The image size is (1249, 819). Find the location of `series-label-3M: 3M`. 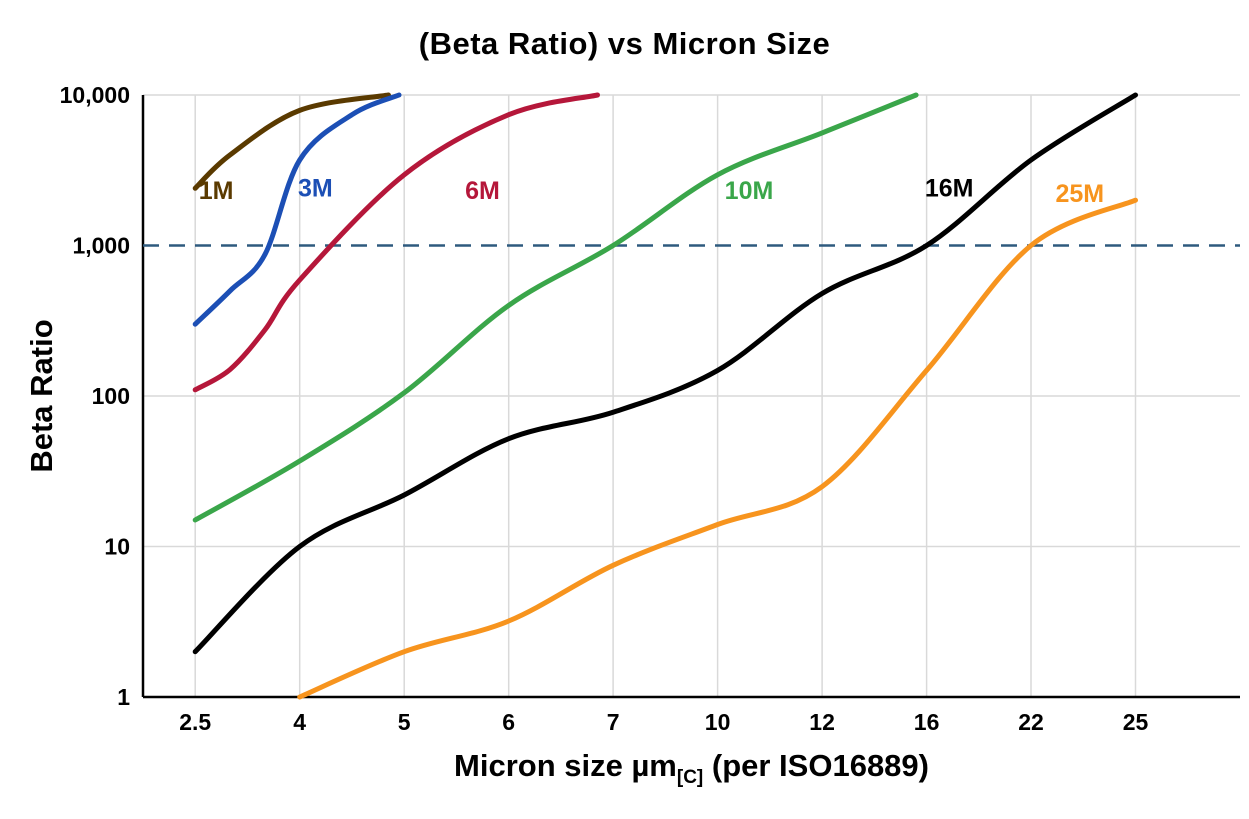

series-label-3M: 3M is located at coordinates (315, 188).